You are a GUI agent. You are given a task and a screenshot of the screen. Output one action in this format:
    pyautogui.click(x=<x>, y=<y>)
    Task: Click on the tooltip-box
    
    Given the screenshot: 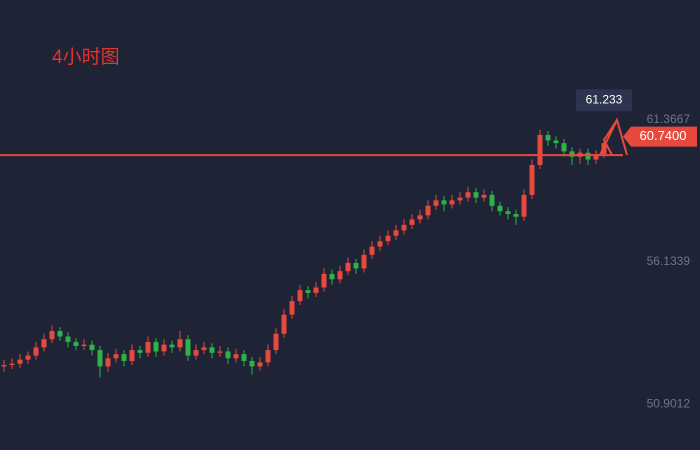 What is the action you would take?
    pyautogui.click(x=604, y=100)
    